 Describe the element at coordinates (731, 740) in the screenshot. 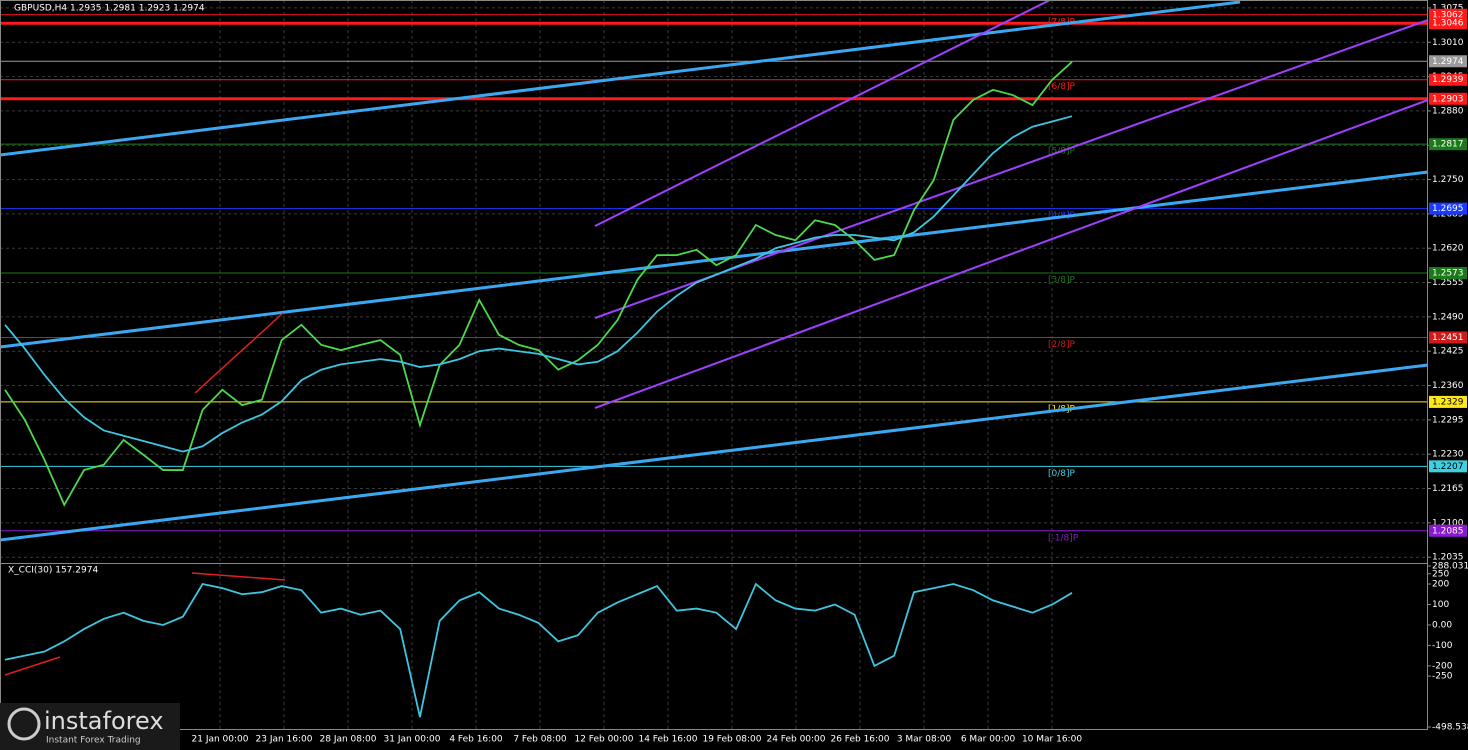

I see `x-tick-label: 19 Feb 08:00` at that location.